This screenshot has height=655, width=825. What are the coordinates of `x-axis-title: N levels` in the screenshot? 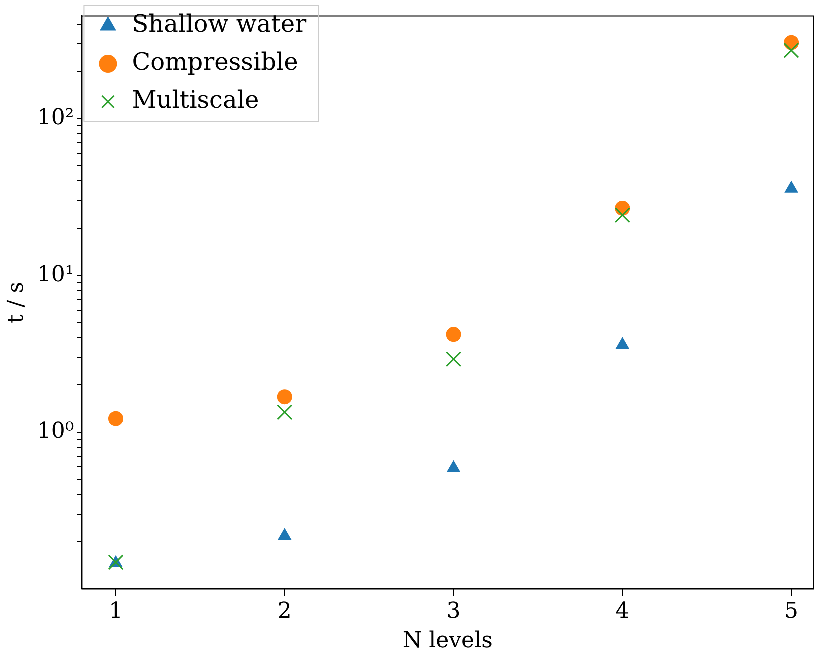 It's located at (447, 641).